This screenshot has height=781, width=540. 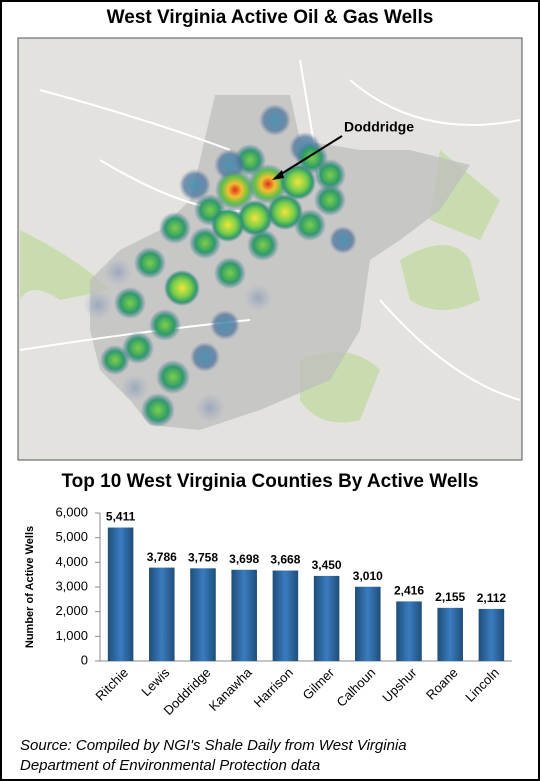 I want to click on y-tick-label: 2,000, so click(x=71, y=610).